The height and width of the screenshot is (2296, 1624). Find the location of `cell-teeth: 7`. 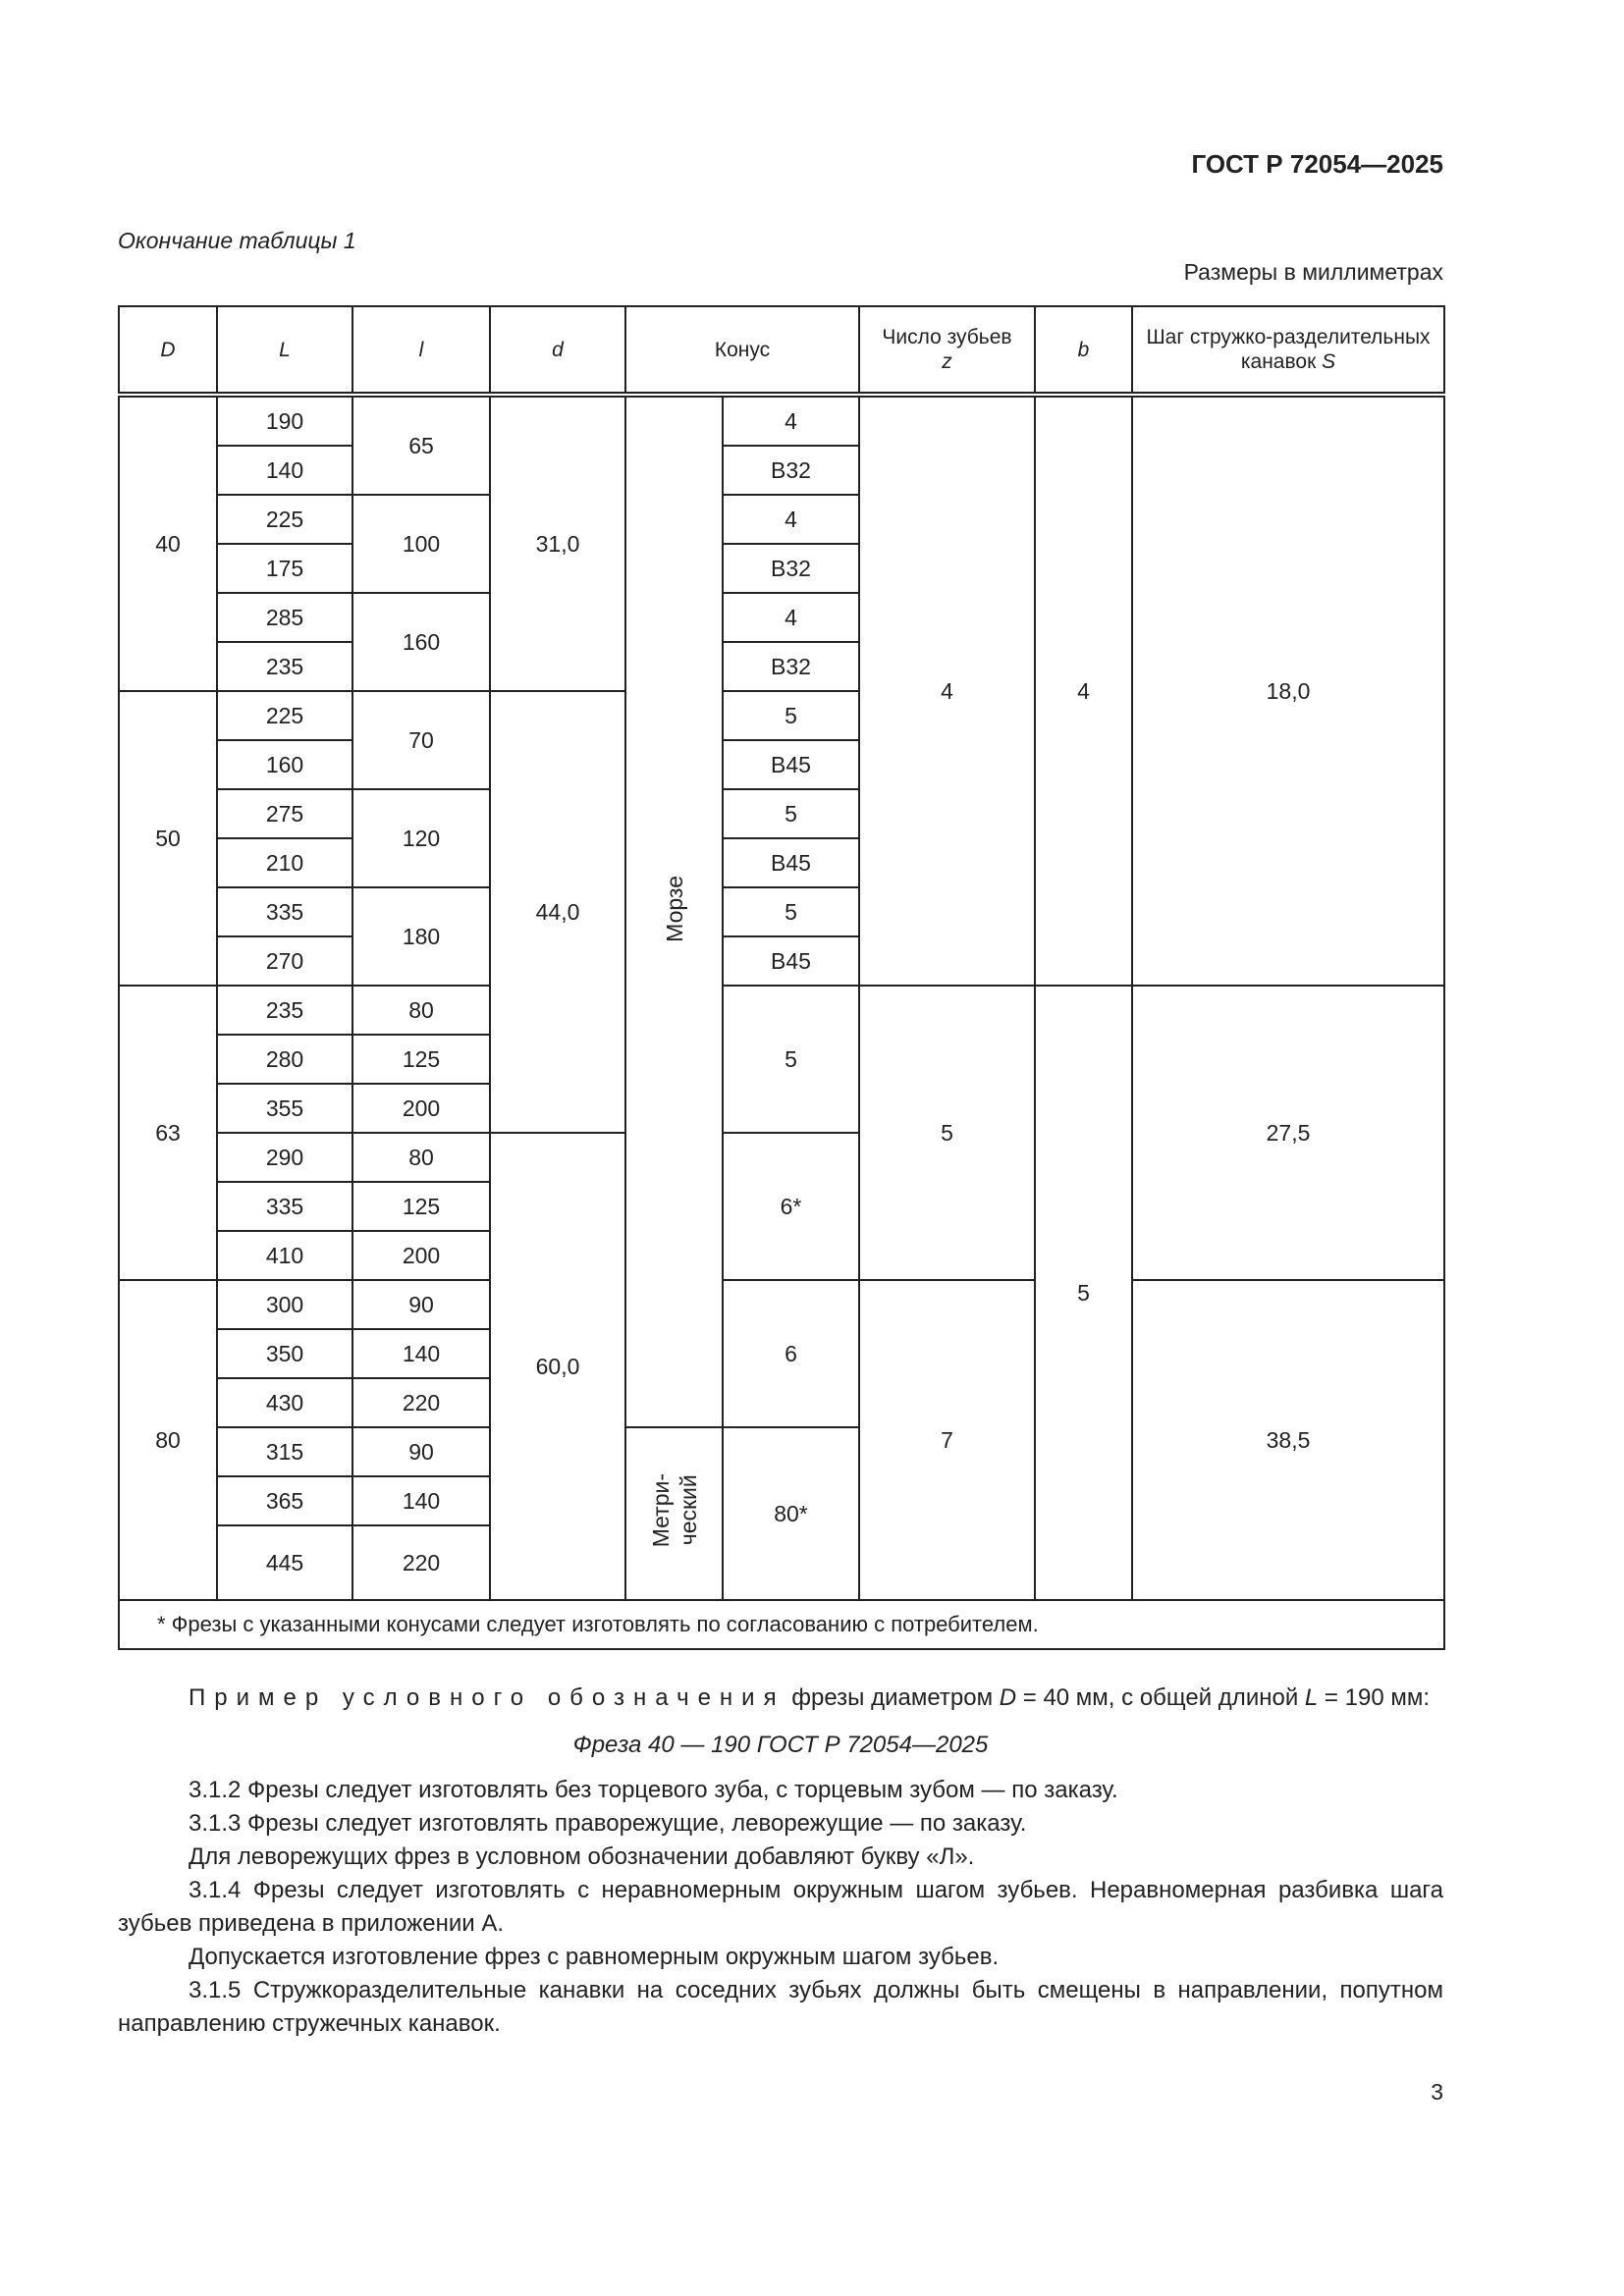

cell-teeth: 7 is located at coordinates (947, 1440).